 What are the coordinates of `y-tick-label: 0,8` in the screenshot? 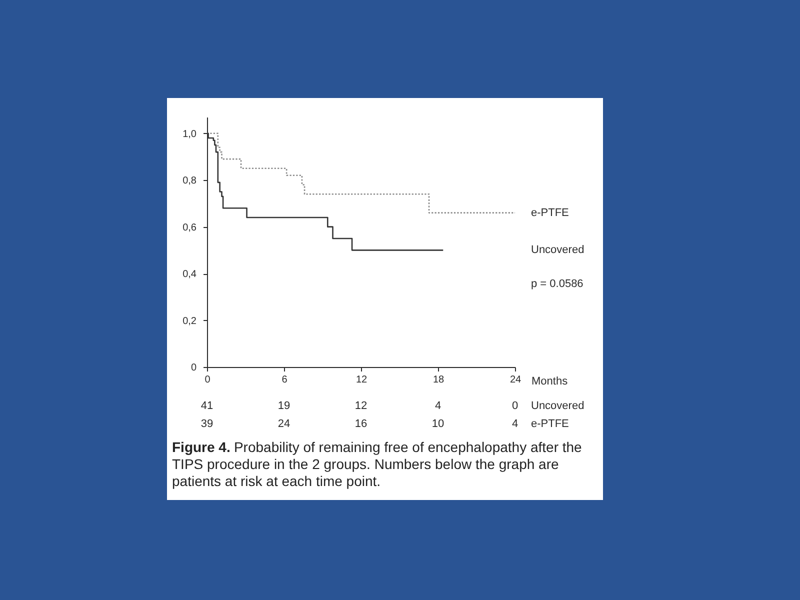 It's located at (189, 181).